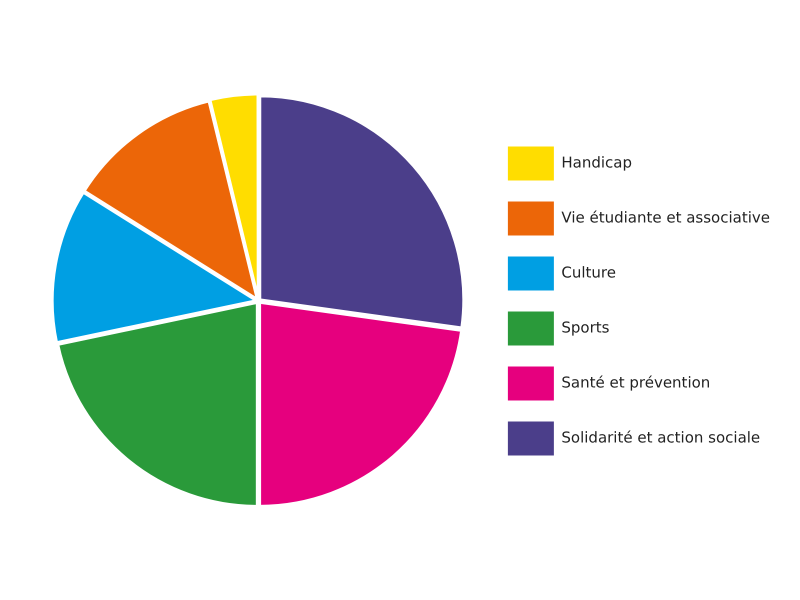  Describe the element at coordinates (665, 217) in the screenshot. I see `legend-label: Vie étudiante et associative` at that location.